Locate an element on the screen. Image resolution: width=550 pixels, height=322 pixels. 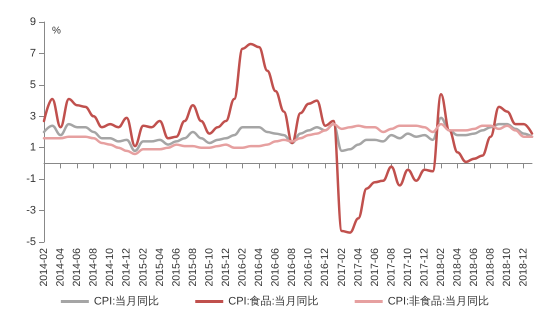
x-tick-label: 2017-12 is located at coordinates (424, 267).